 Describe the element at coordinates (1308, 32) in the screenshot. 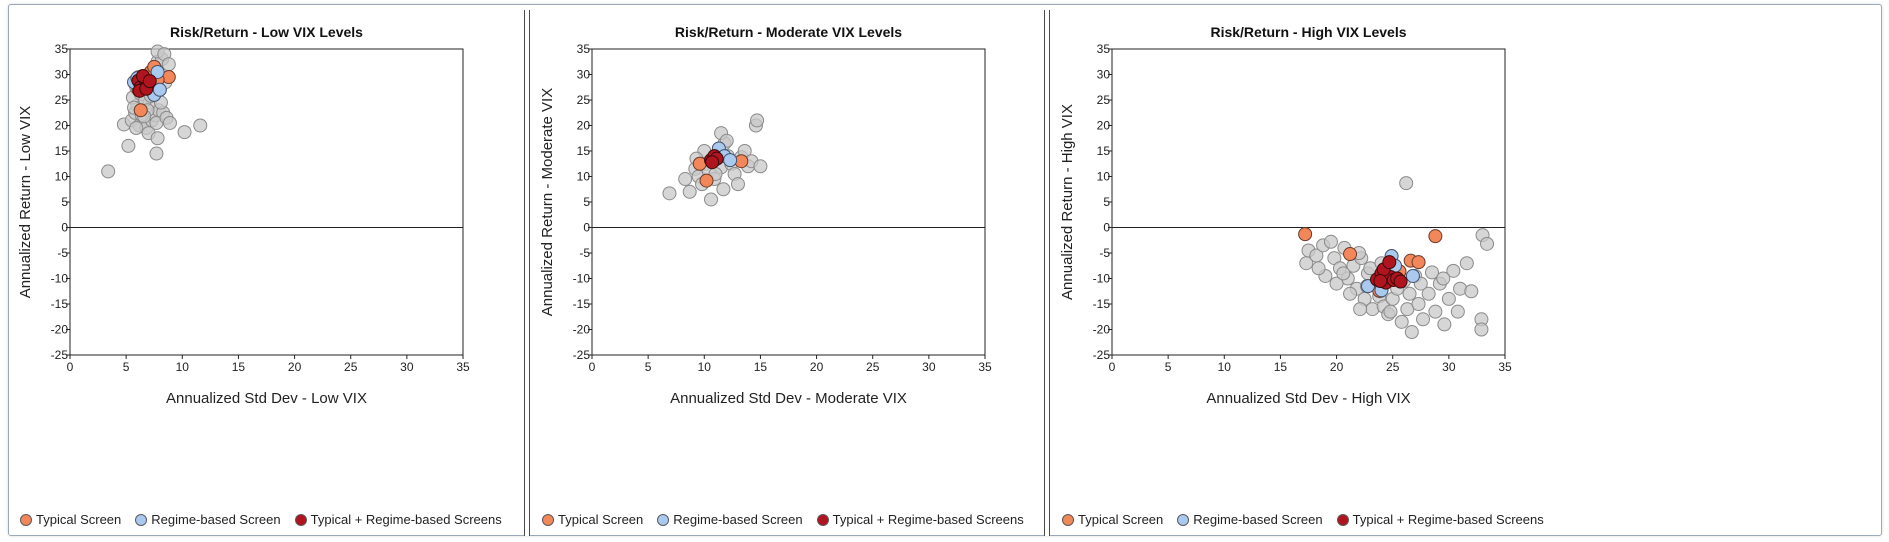

I see `chart-title: Risk/Return - High VIX Levels` at that location.